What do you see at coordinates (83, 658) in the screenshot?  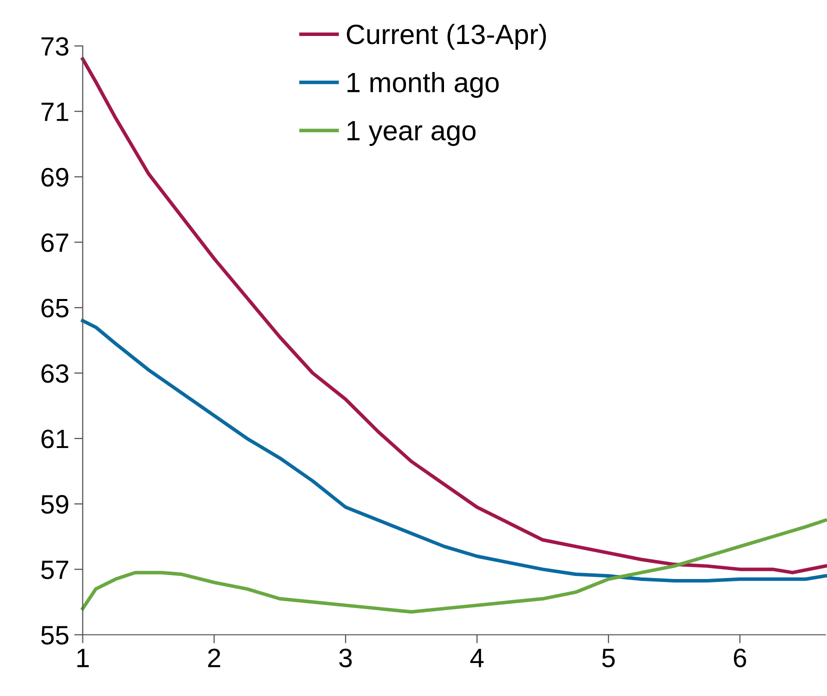 I see `x-tick-label: 1` at bounding box center [83, 658].